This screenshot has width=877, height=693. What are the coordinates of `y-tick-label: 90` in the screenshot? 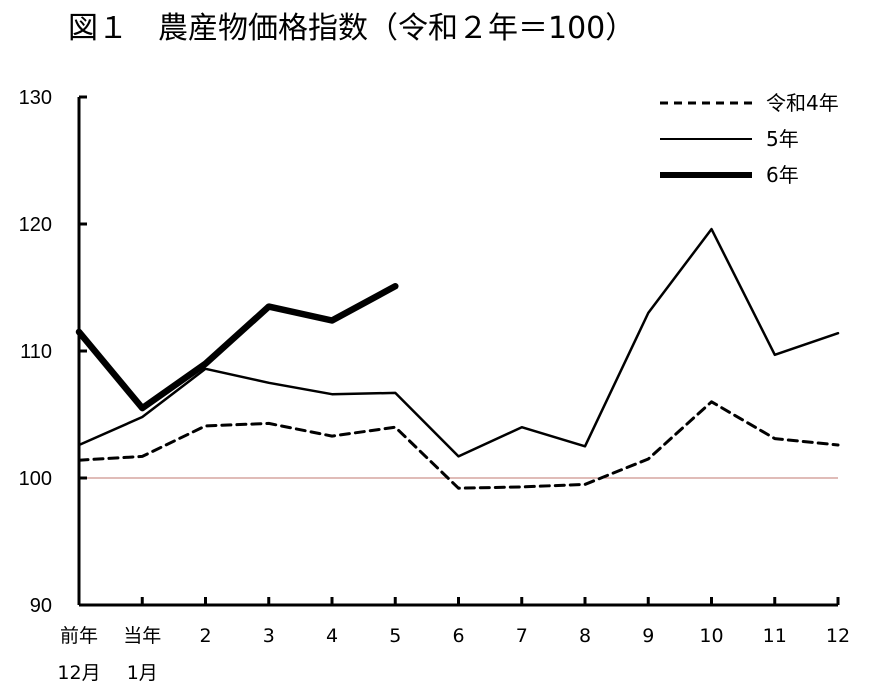 It's located at (41, 606).